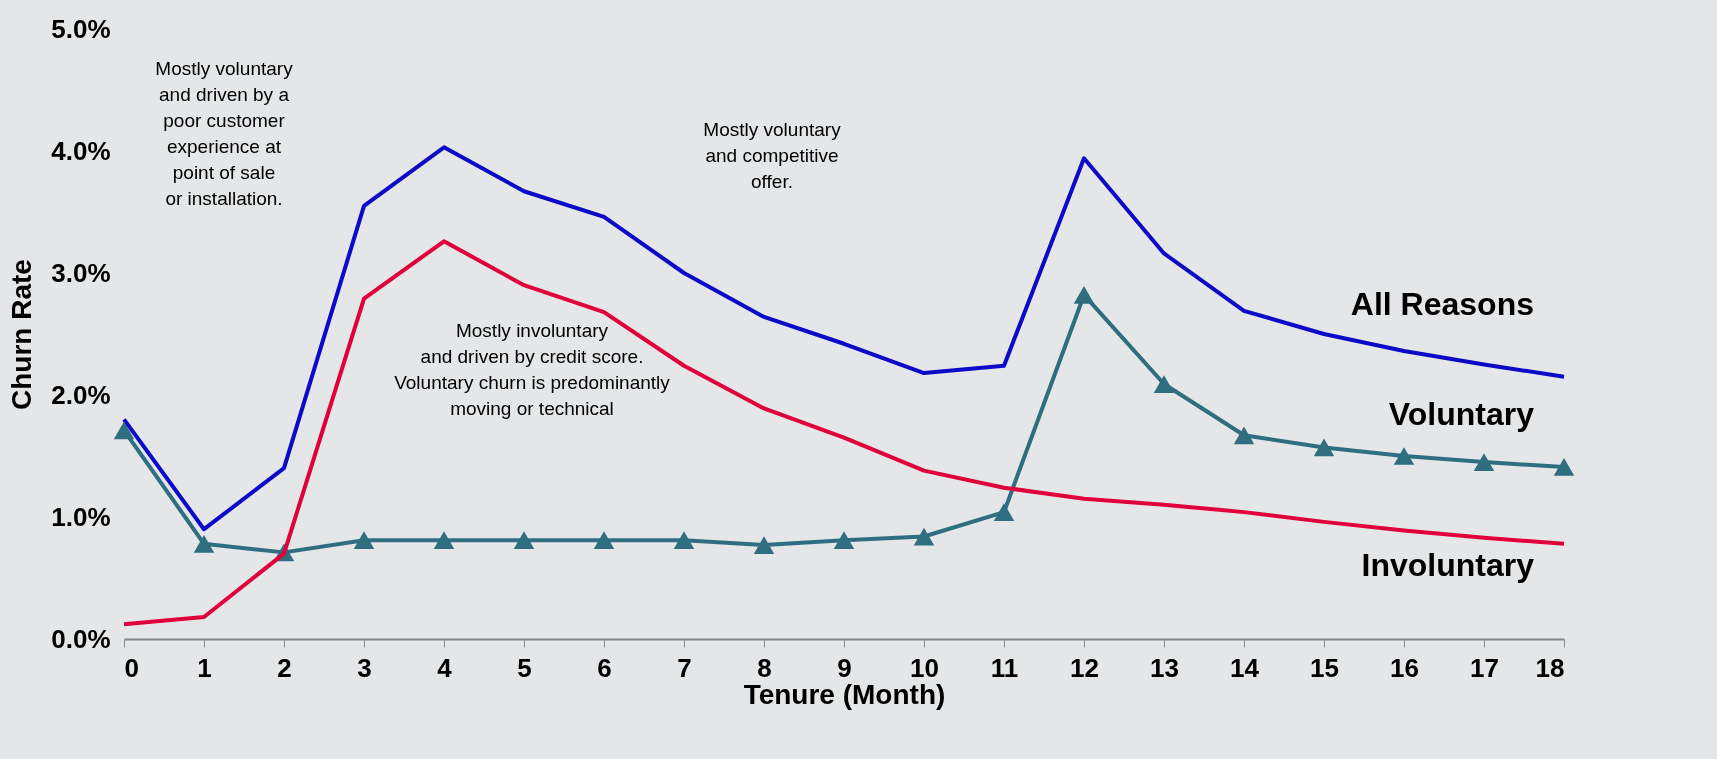 The height and width of the screenshot is (759, 1717). I want to click on x-tick-label: 1, so click(204, 667).